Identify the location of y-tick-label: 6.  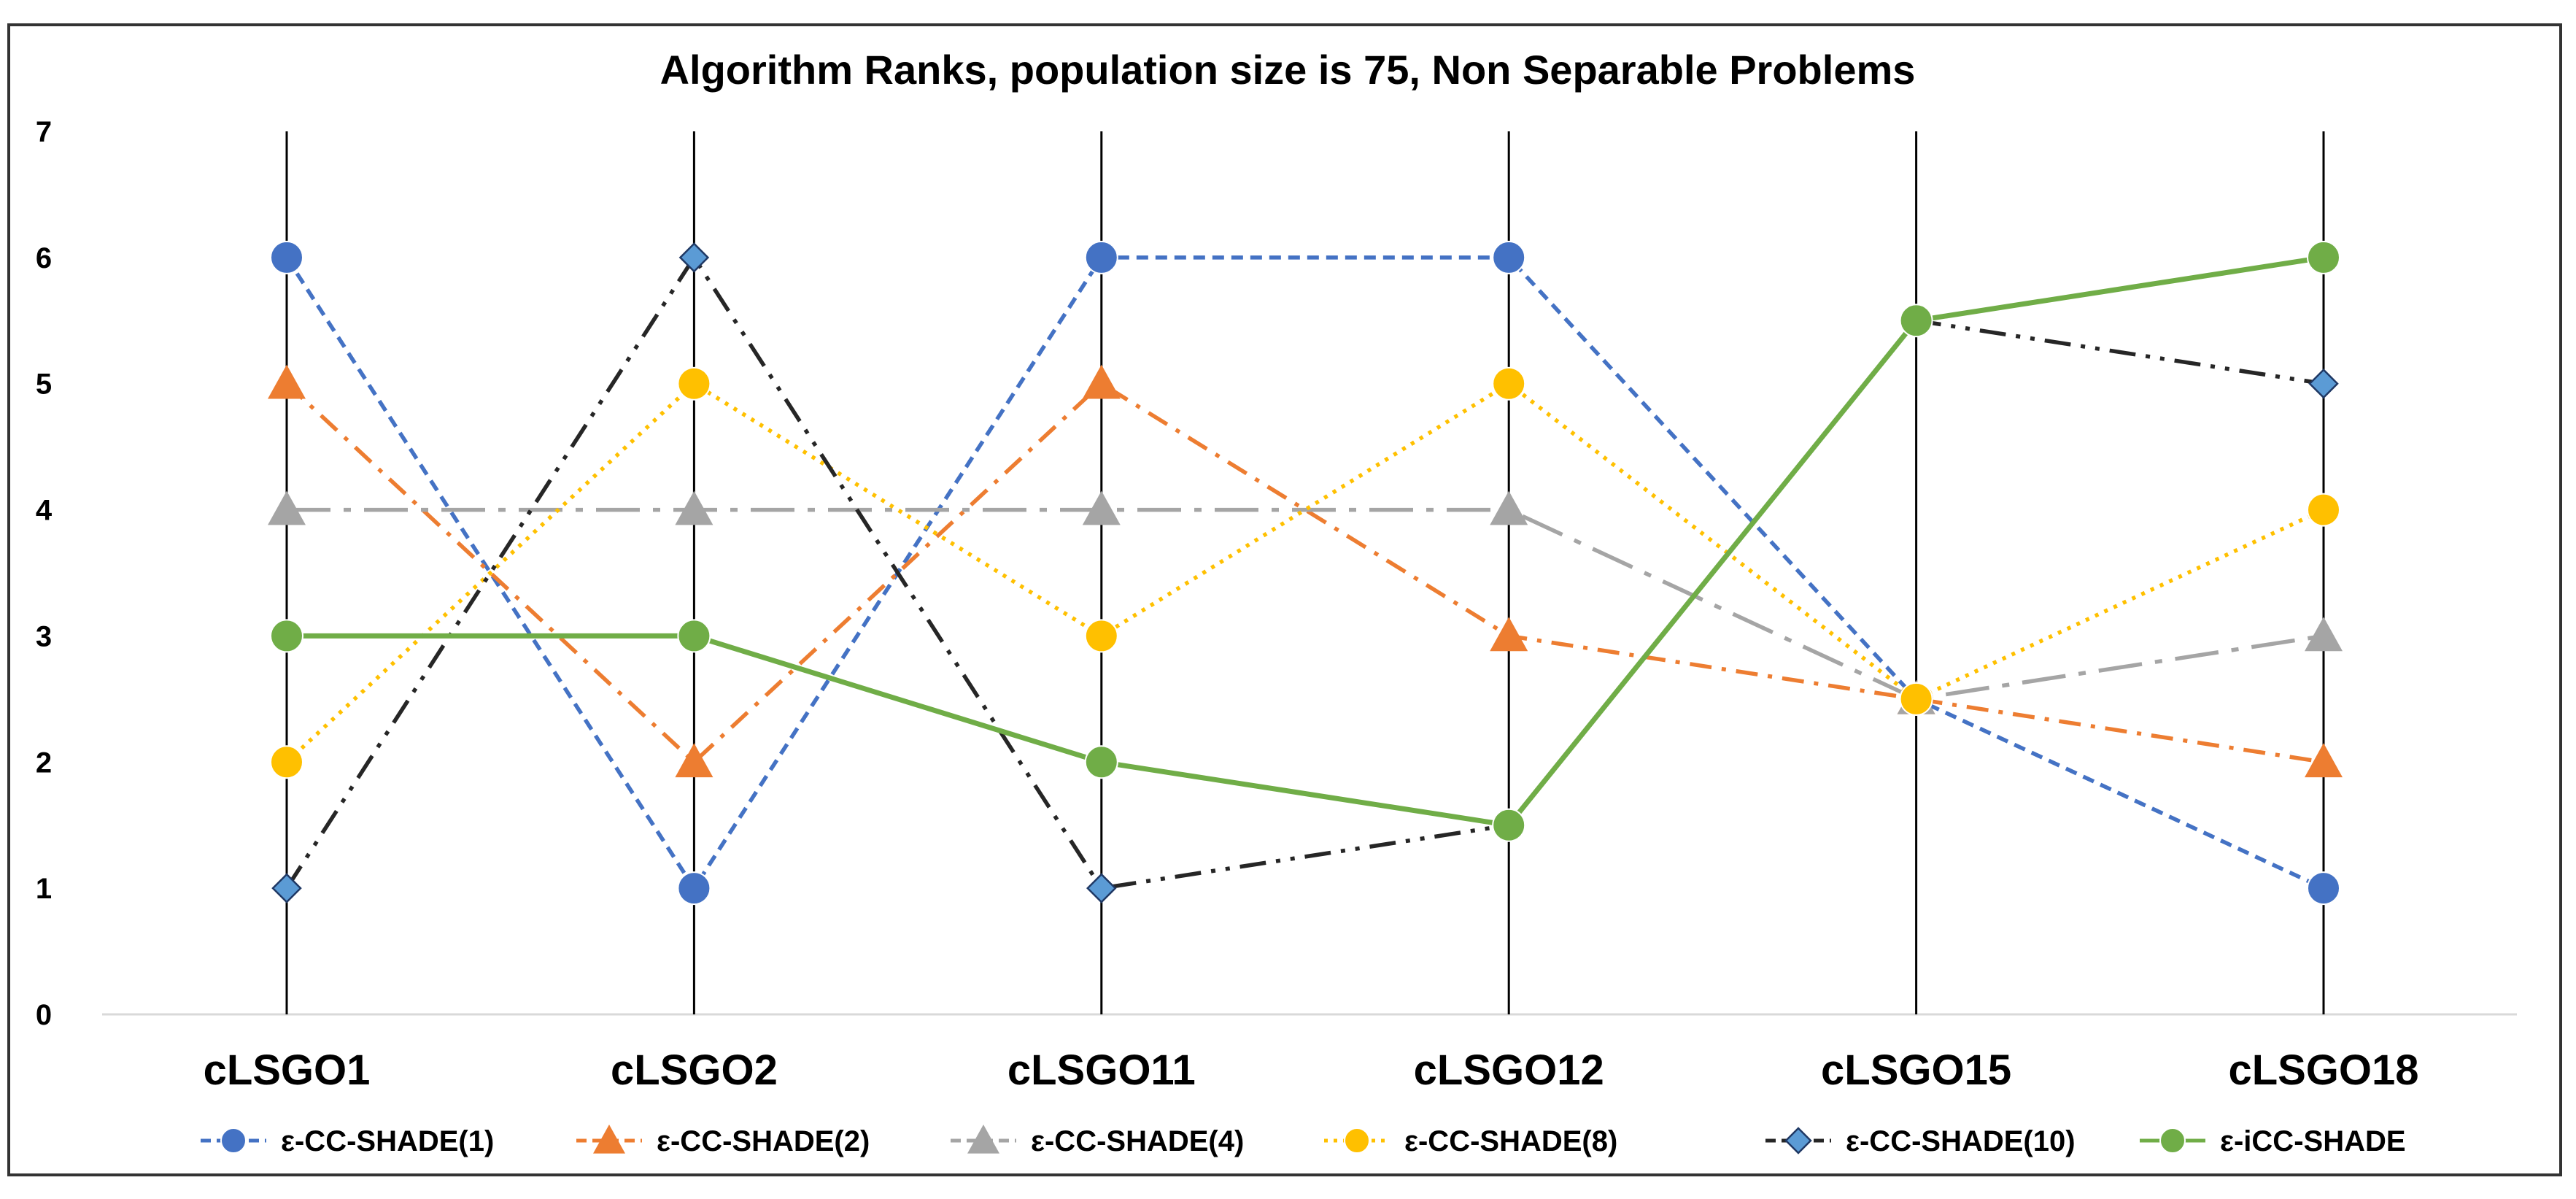
(44, 258).